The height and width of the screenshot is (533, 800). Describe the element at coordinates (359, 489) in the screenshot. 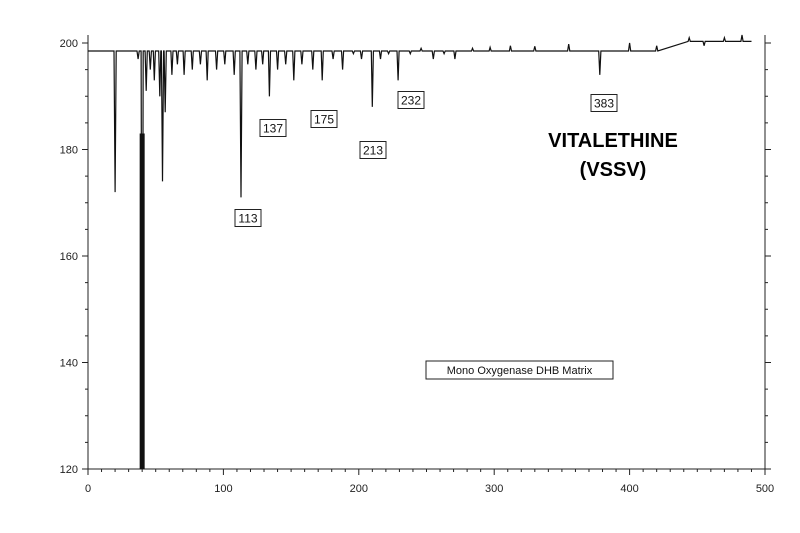

I see `x-tick-label: 200` at that location.